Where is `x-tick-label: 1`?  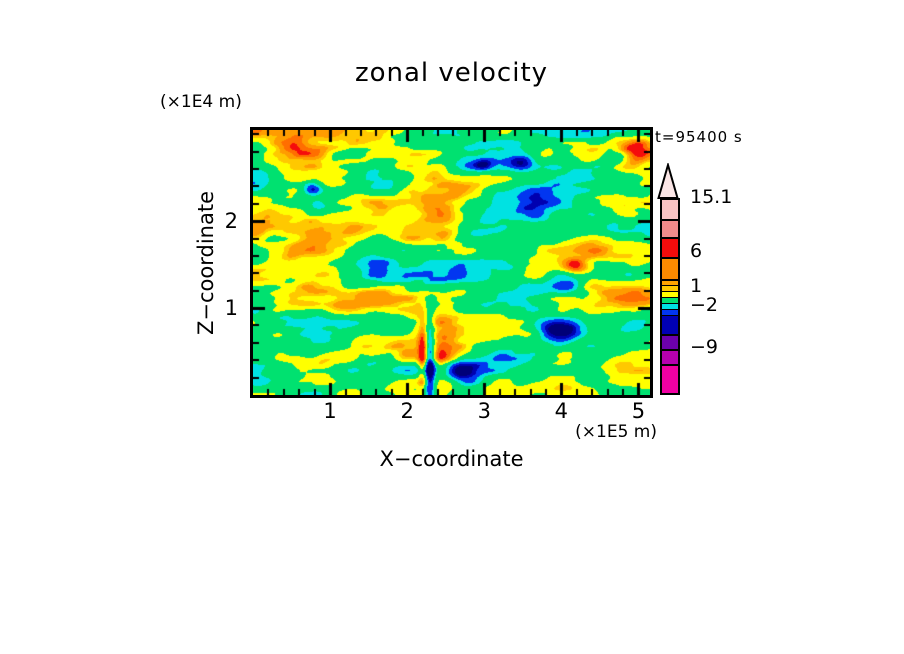 x-tick-label: 1 is located at coordinates (330, 411).